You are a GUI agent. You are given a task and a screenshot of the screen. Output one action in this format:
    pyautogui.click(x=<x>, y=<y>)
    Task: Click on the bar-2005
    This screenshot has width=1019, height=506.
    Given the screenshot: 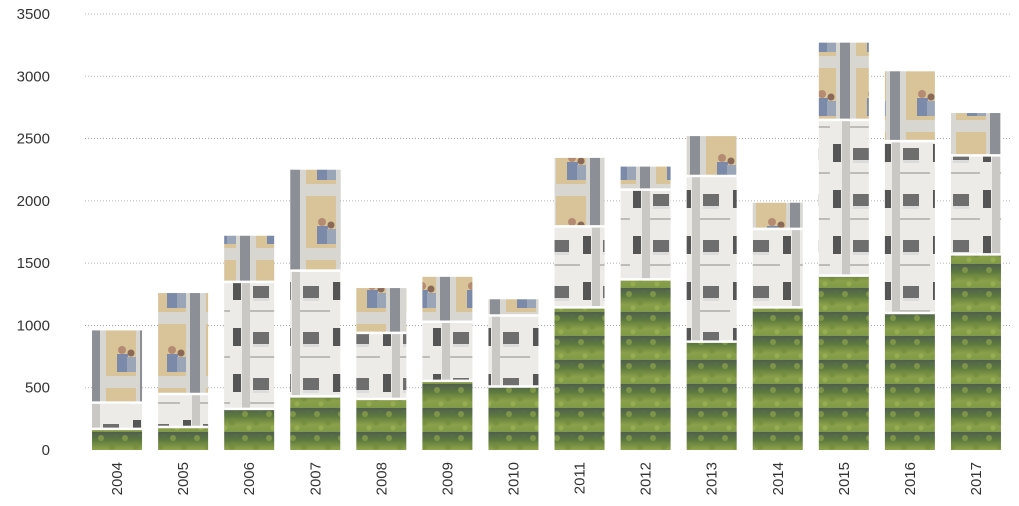 What is the action you would take?
    pyautogui.click(x=183, y=371)
    